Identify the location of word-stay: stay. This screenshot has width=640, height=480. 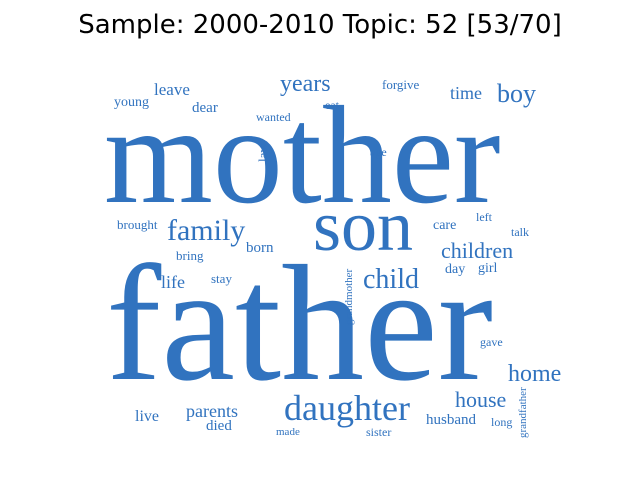
(221, 278).